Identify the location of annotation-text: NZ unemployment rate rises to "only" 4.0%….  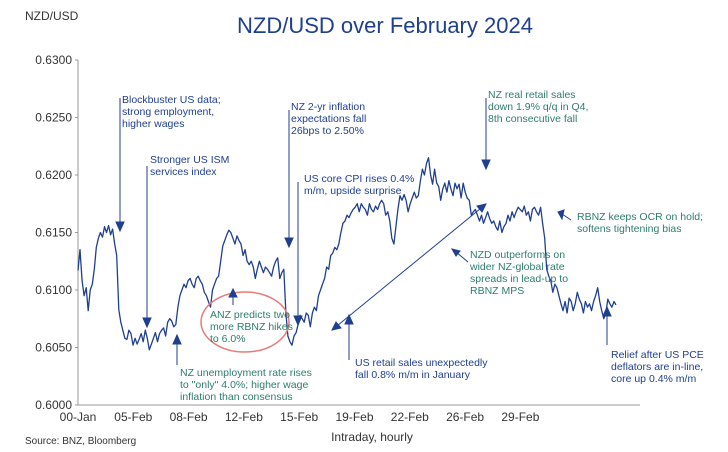
(246, 385).